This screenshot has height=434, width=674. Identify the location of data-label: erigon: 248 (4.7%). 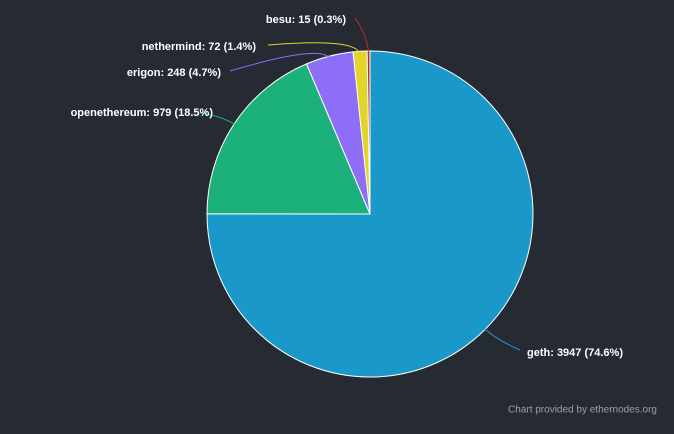
(174, 73).